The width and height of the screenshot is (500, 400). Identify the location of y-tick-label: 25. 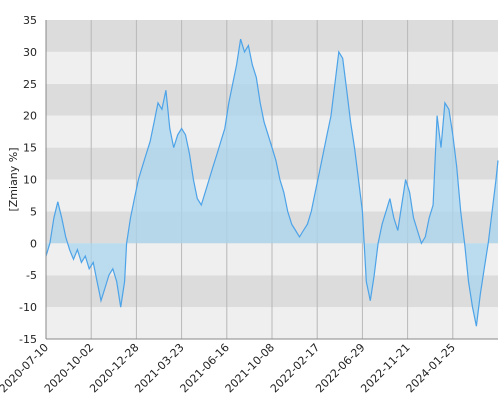
(30, 84).